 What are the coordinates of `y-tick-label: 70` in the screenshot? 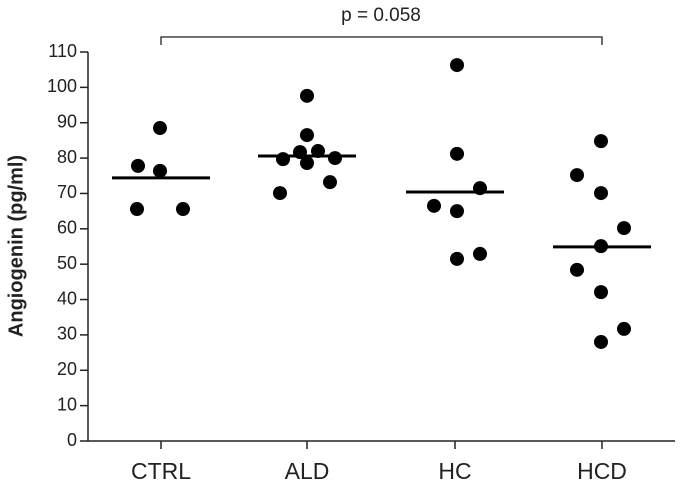 It's located at (67, 192).